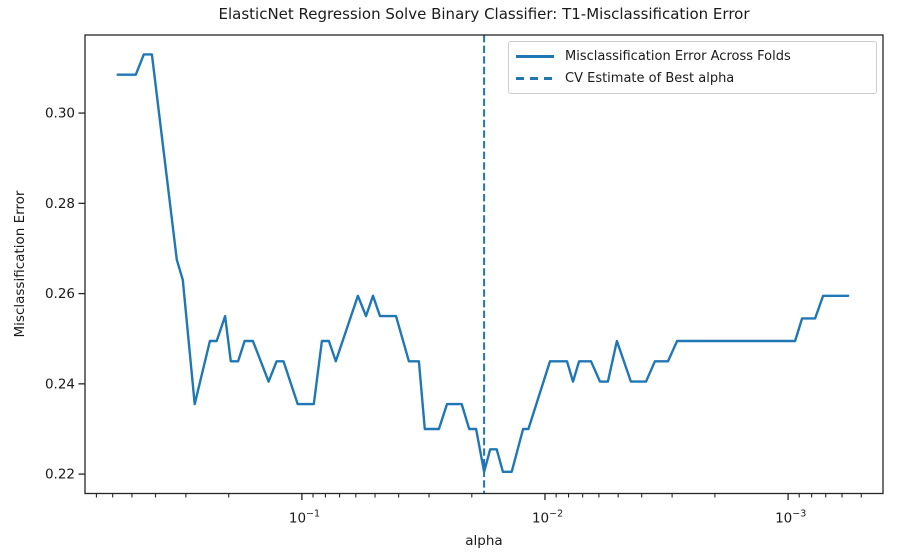 The image size is (897, 556). Describe the element at coordinates (60, 384) in the screenshot. I see `y-tick-label: 0.24` at that location.